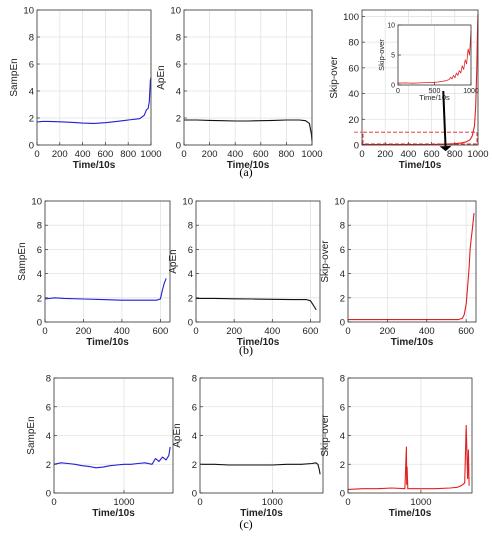  I want to click on x-tick-label: 500, so click(435, 91).